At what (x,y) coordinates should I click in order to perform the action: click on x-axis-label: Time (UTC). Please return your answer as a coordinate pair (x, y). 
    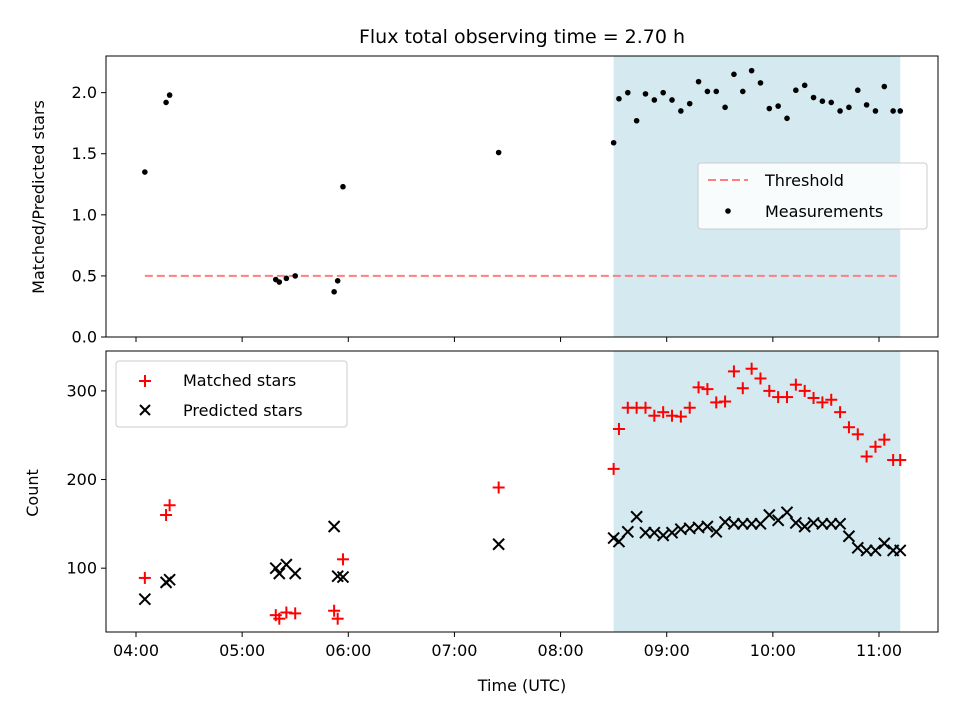
    Looking at the image, I should click on (521, 685).